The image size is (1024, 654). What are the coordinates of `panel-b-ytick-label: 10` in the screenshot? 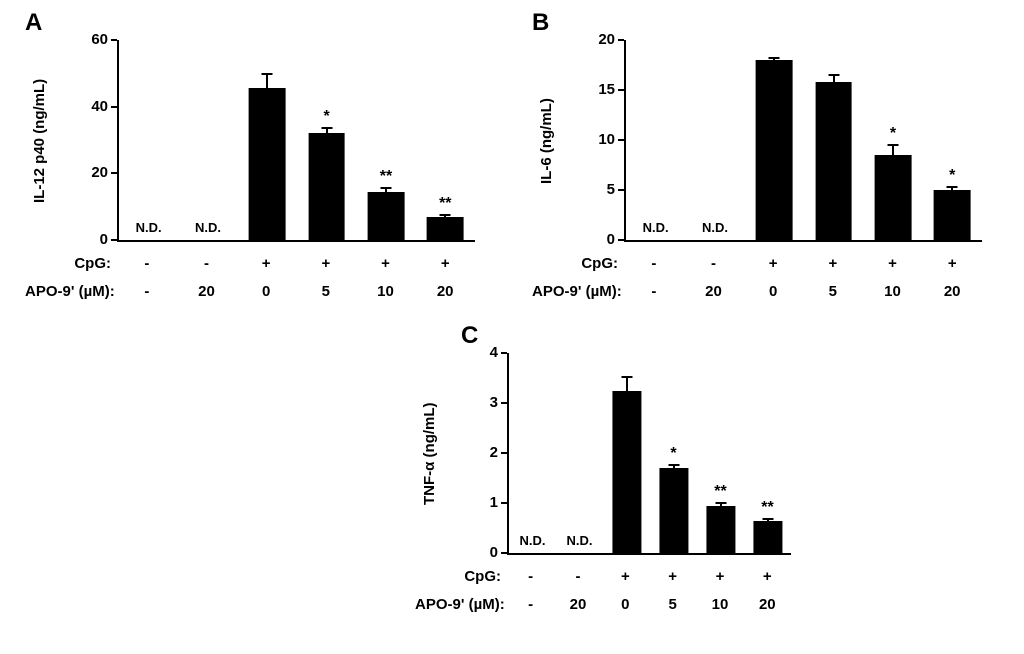 It's located at (606, 139).